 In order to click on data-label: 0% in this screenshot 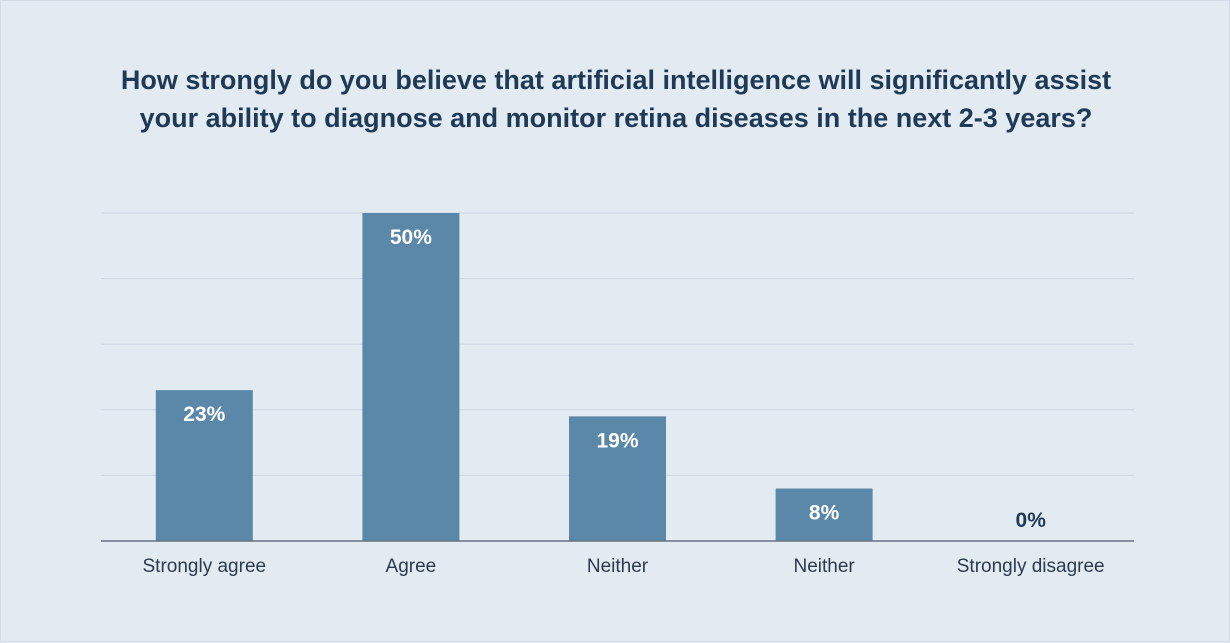, I will do `click(1031, 520)`.